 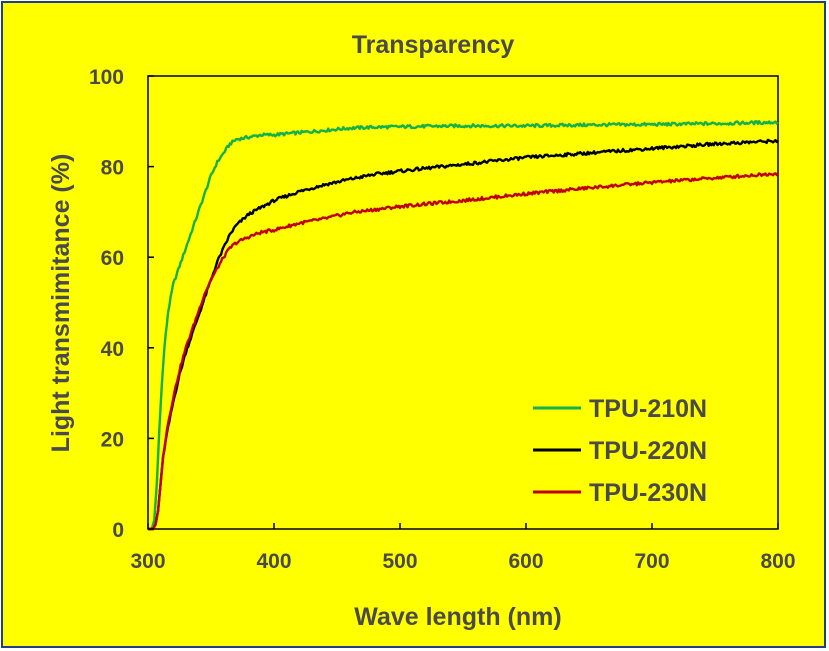 What do you see at coordinates (118, 530) in the screenshot?
I see `y-tick-label: 0` at bounding box center [118, 530].